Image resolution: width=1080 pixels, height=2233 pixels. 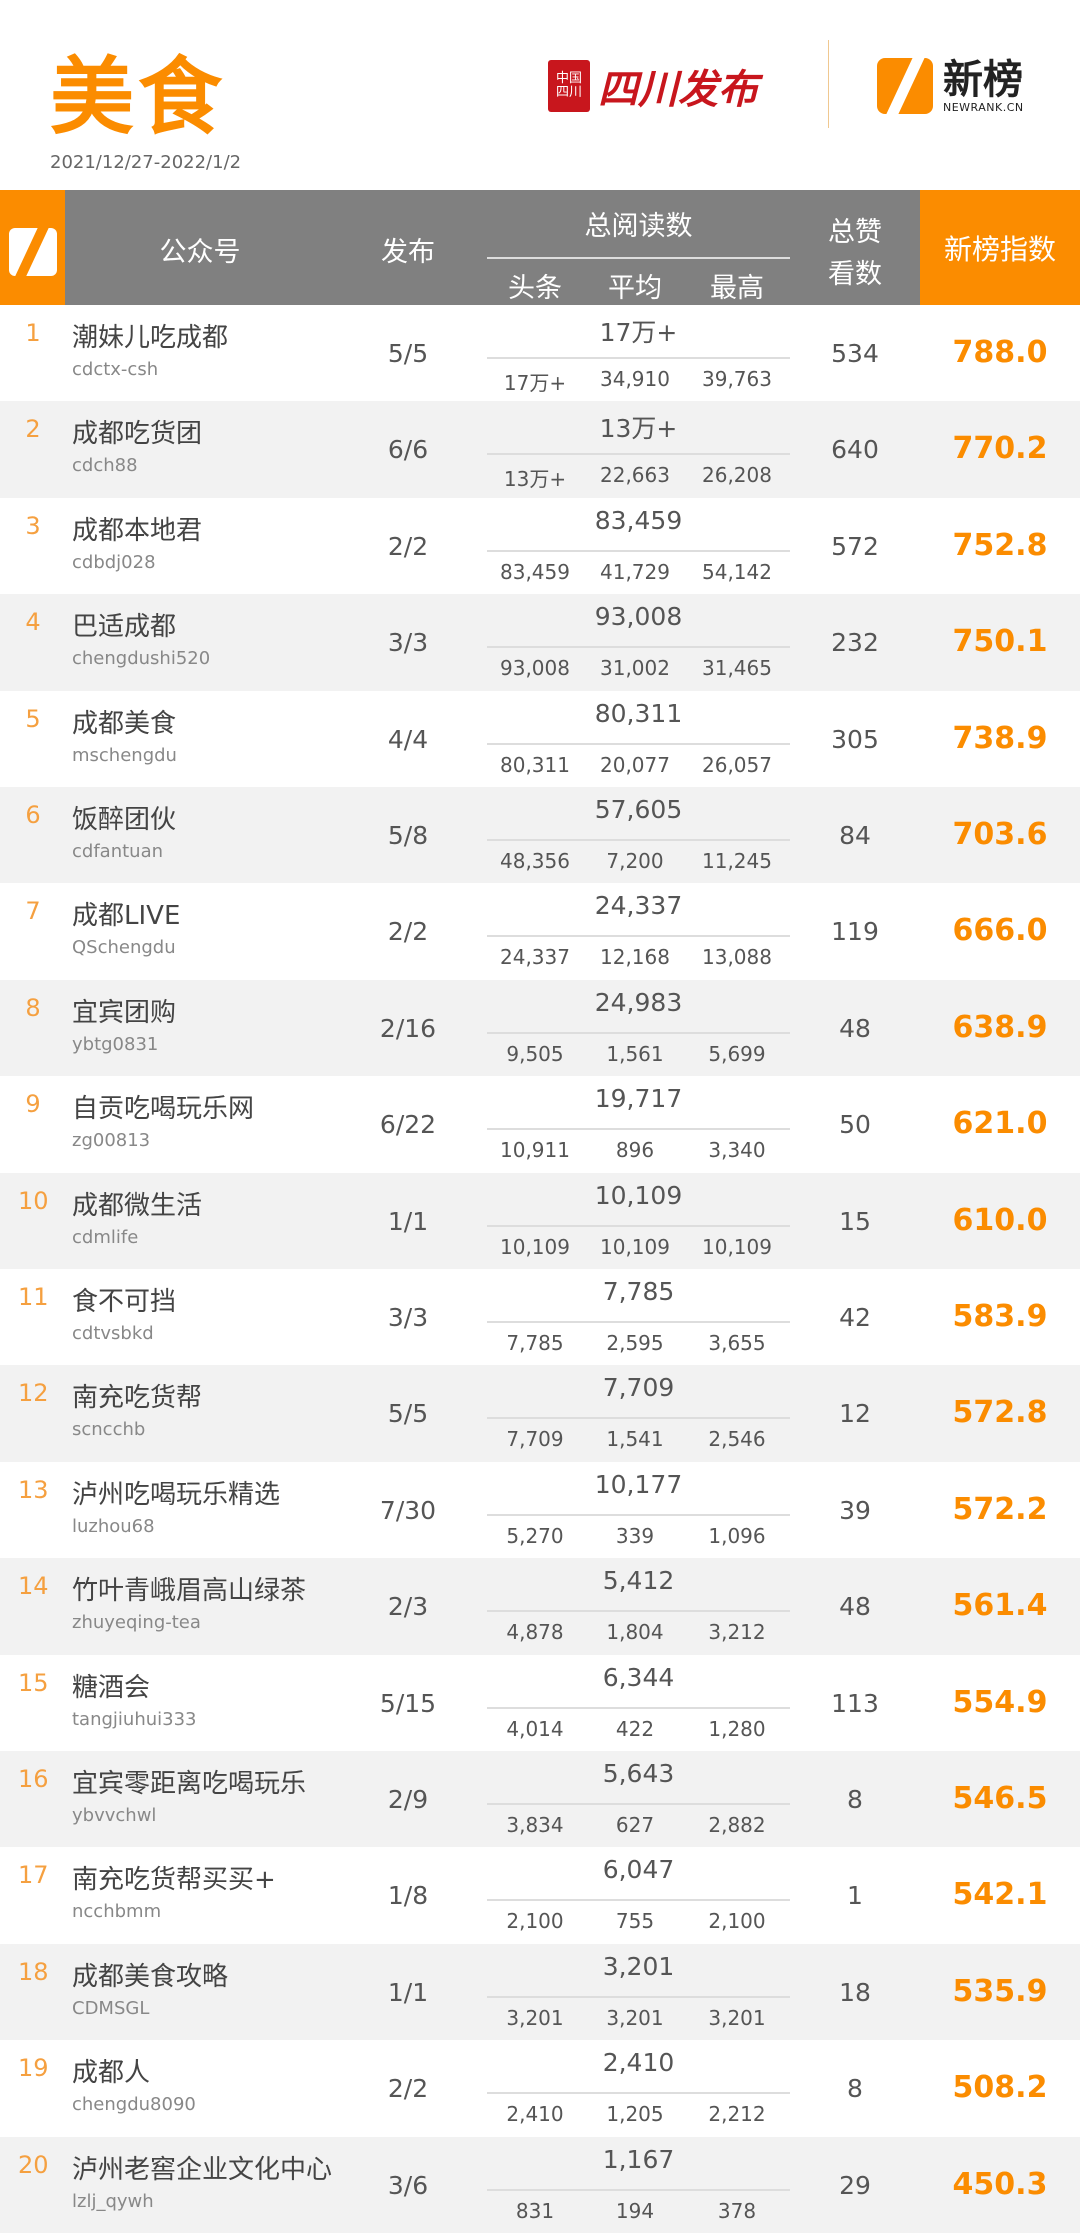 What do you see at coordinates (638, 906) in the screenshot?
I see `total-reads: 24,337` at bounding box center [638, 906].